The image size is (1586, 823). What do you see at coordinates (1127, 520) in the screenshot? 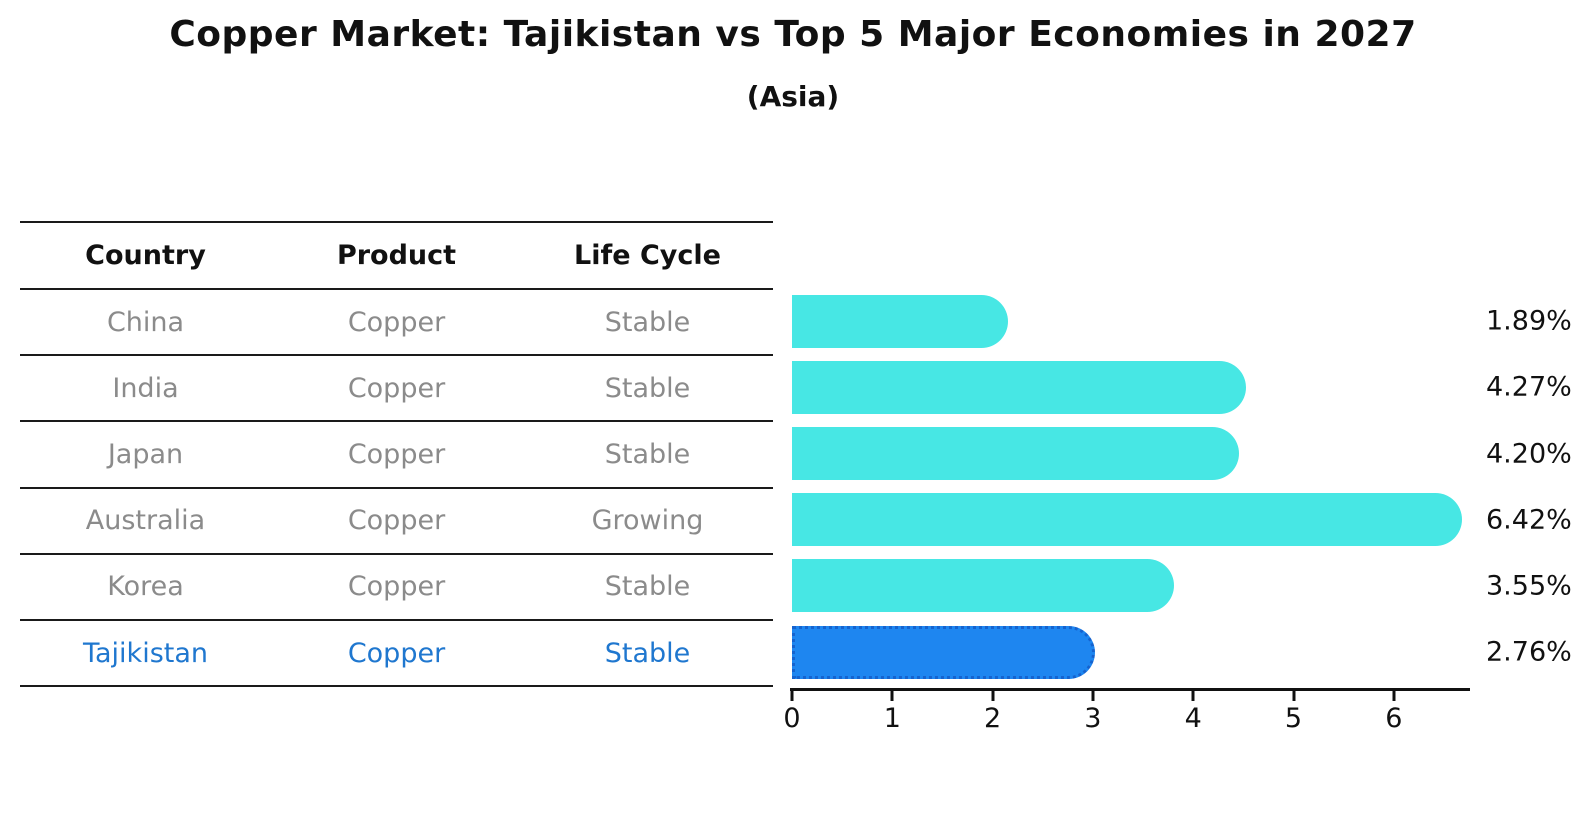
I see `bar-australia` at bounding box center [1127, 520].